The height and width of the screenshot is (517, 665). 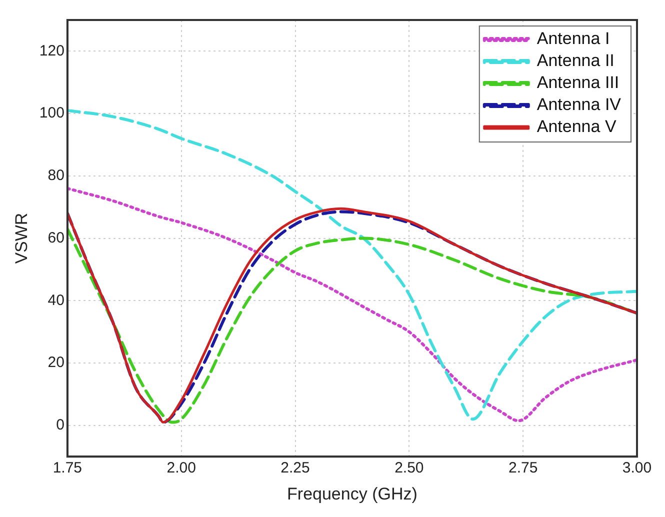 I want to click on x-tick-label: 2.50, so click(x=409, y=468).